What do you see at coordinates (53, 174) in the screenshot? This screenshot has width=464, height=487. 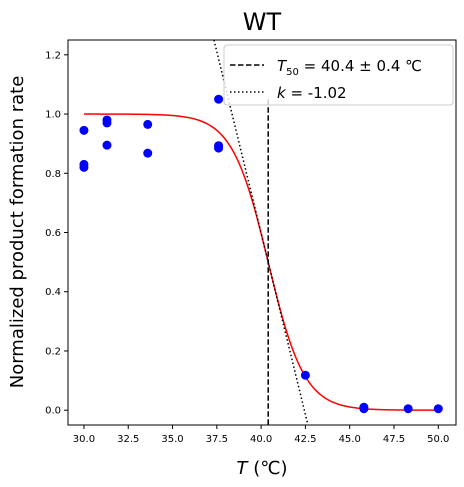 I see `y-tick-label: 0.8` at bounding box center [53, 174].